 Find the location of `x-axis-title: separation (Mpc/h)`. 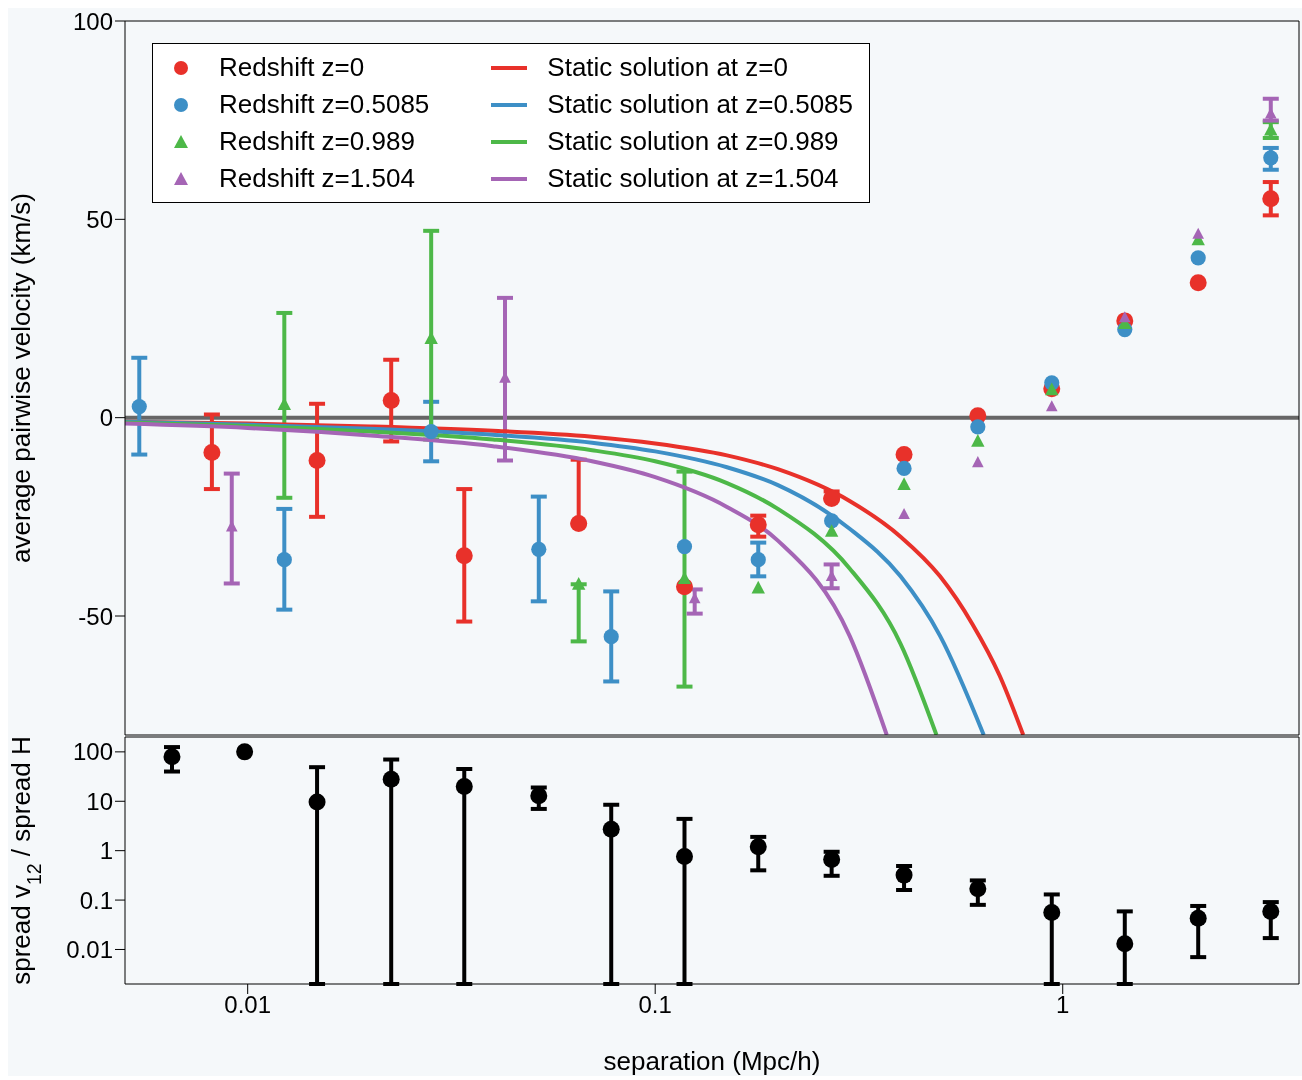

x-axis-title: separation (Mpc/h) is located at coordinates (712, 1061).